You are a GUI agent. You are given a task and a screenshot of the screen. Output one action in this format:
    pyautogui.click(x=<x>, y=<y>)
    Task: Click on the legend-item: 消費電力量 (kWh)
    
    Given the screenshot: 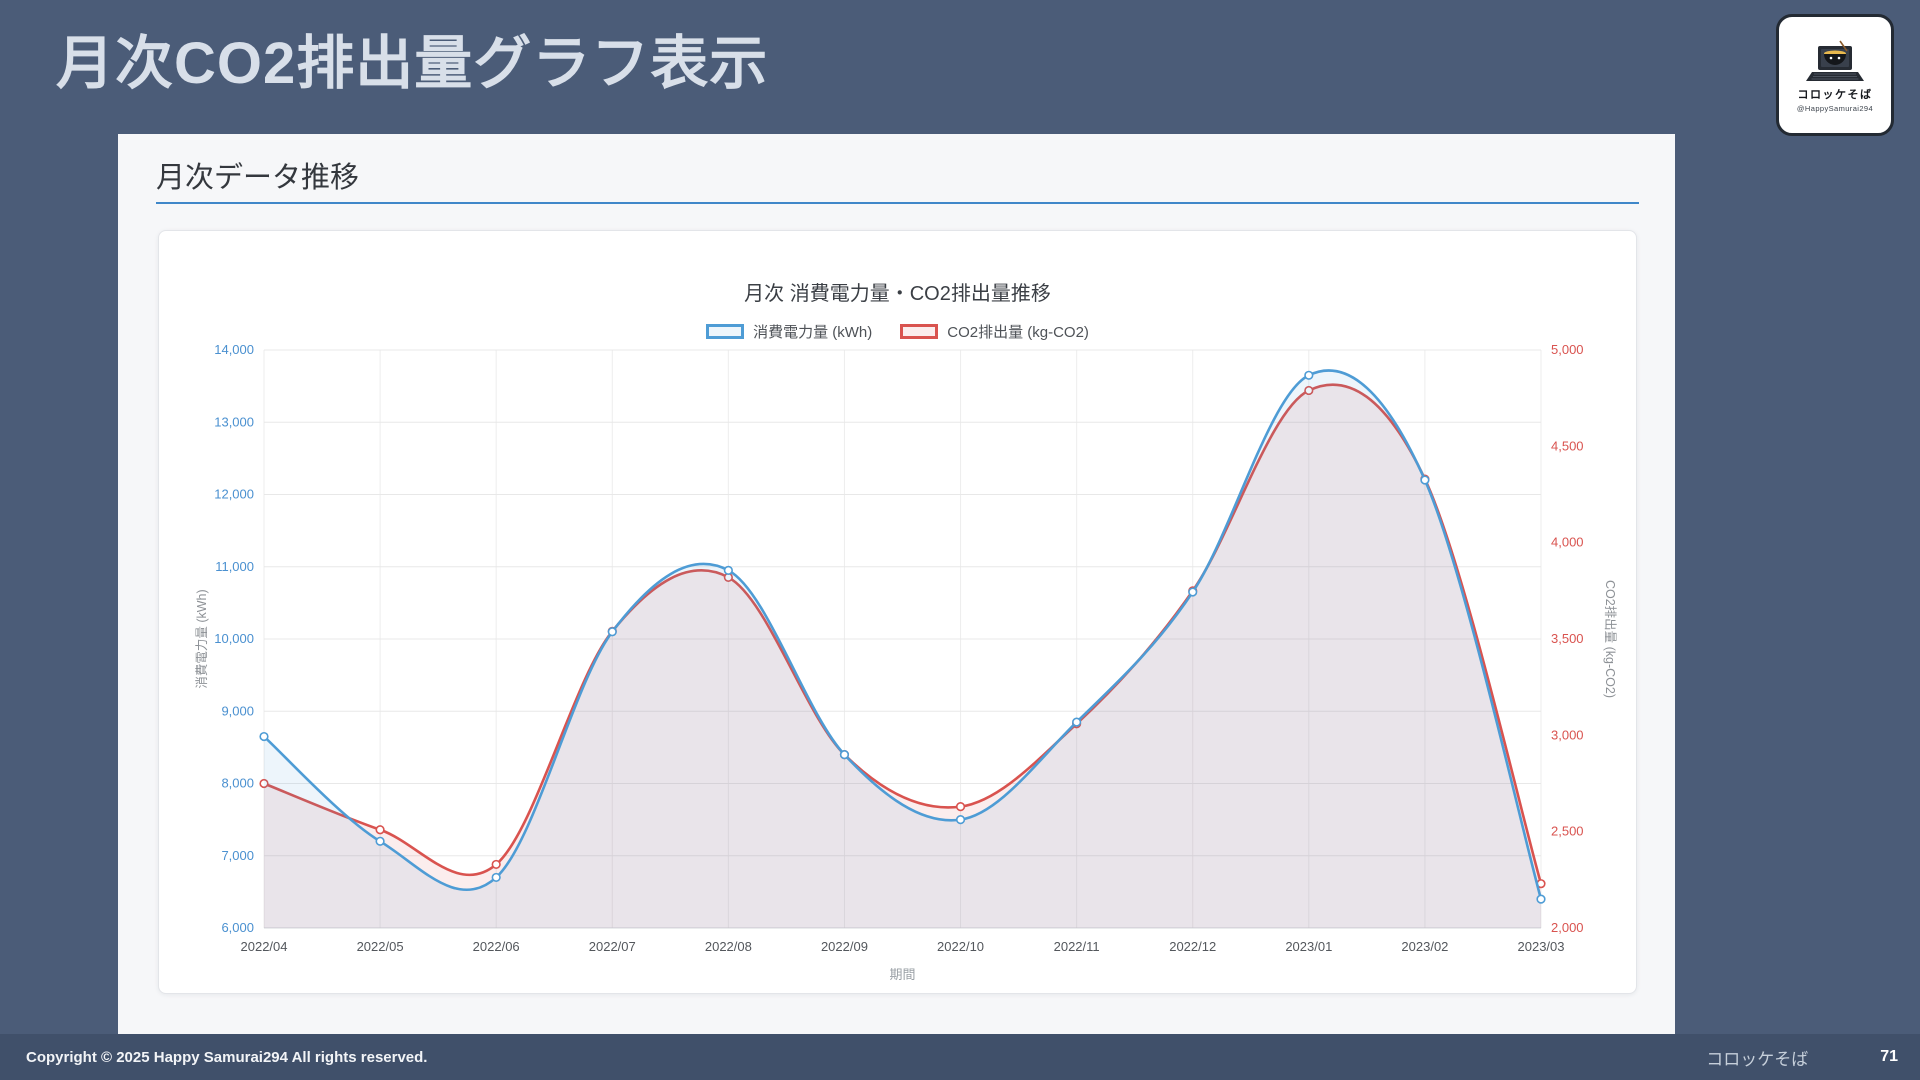 What is the action you would take?
    pyautogui.click(x=789, y=331)
    